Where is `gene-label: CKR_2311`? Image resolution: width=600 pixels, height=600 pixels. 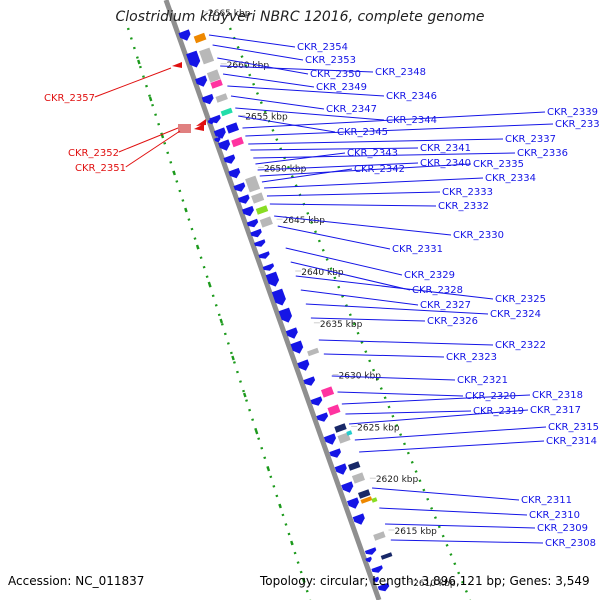
gene-label: CKR_2311 is located at coordinates (546, 500).